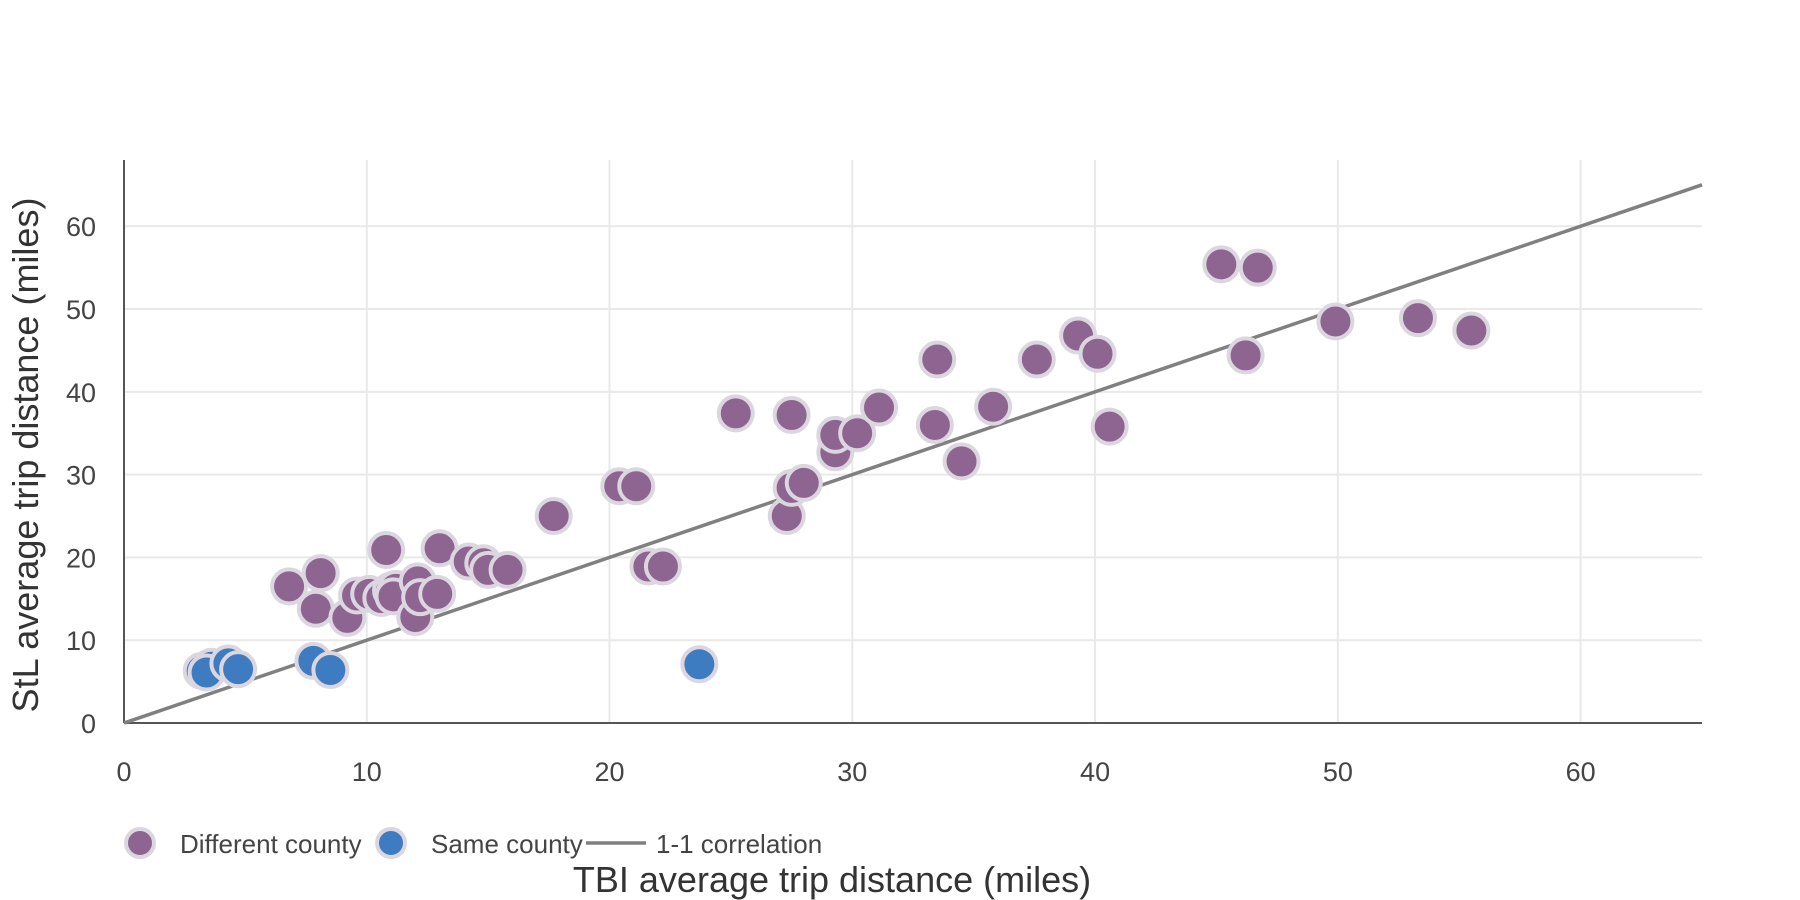  What do you see at coordinates (81, 227) in the screenshot?
I see `y-tick-label: 60` at bounding box center [81, 227].